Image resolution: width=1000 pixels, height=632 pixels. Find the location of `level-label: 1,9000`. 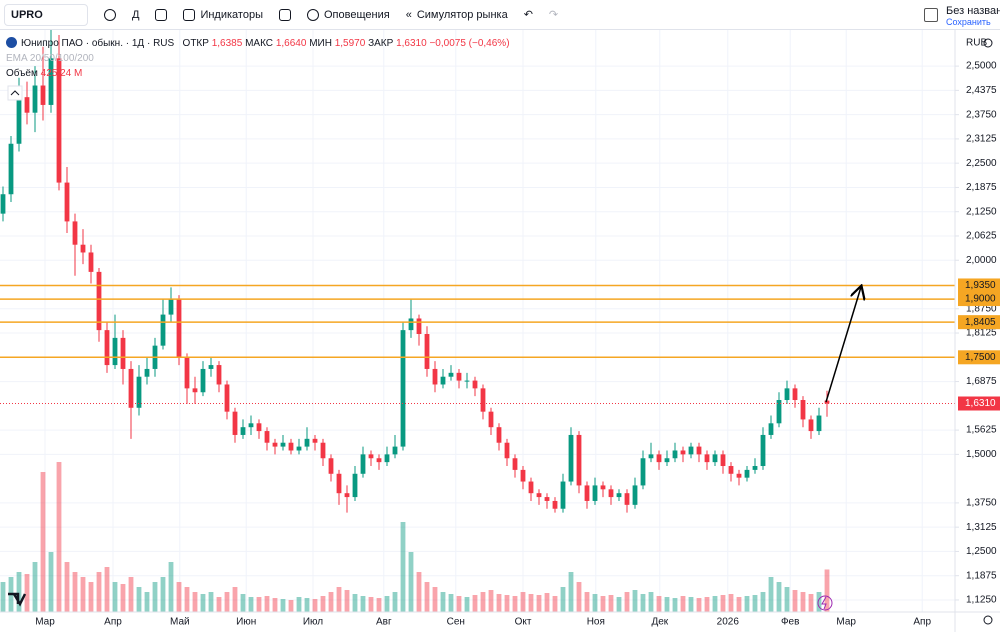

level-label: 1,9000 is located at coordinates (980, 299).